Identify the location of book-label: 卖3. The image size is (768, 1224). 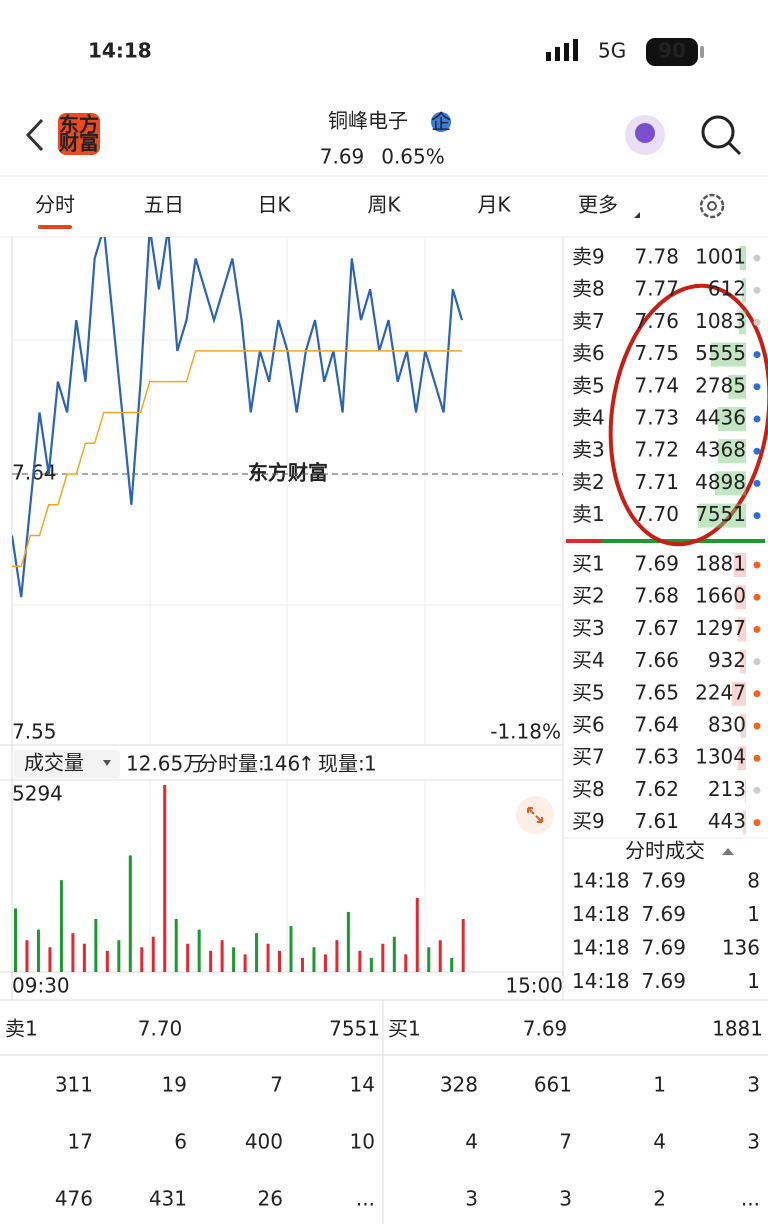
(588, 450).